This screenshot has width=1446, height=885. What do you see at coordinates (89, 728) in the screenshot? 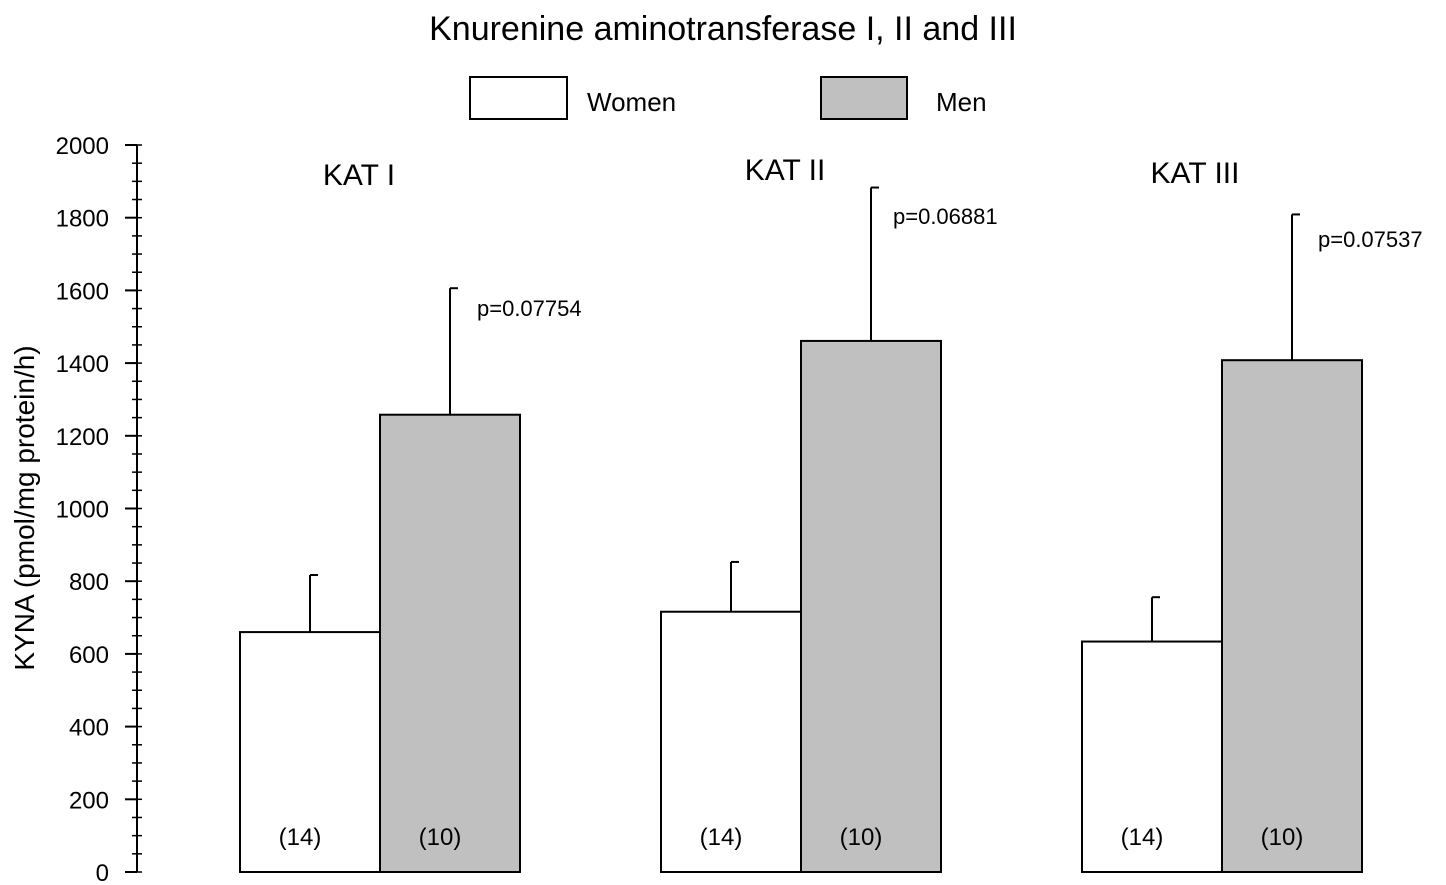
I see `y-tick-label: 400` at bounding box center [89, 728].